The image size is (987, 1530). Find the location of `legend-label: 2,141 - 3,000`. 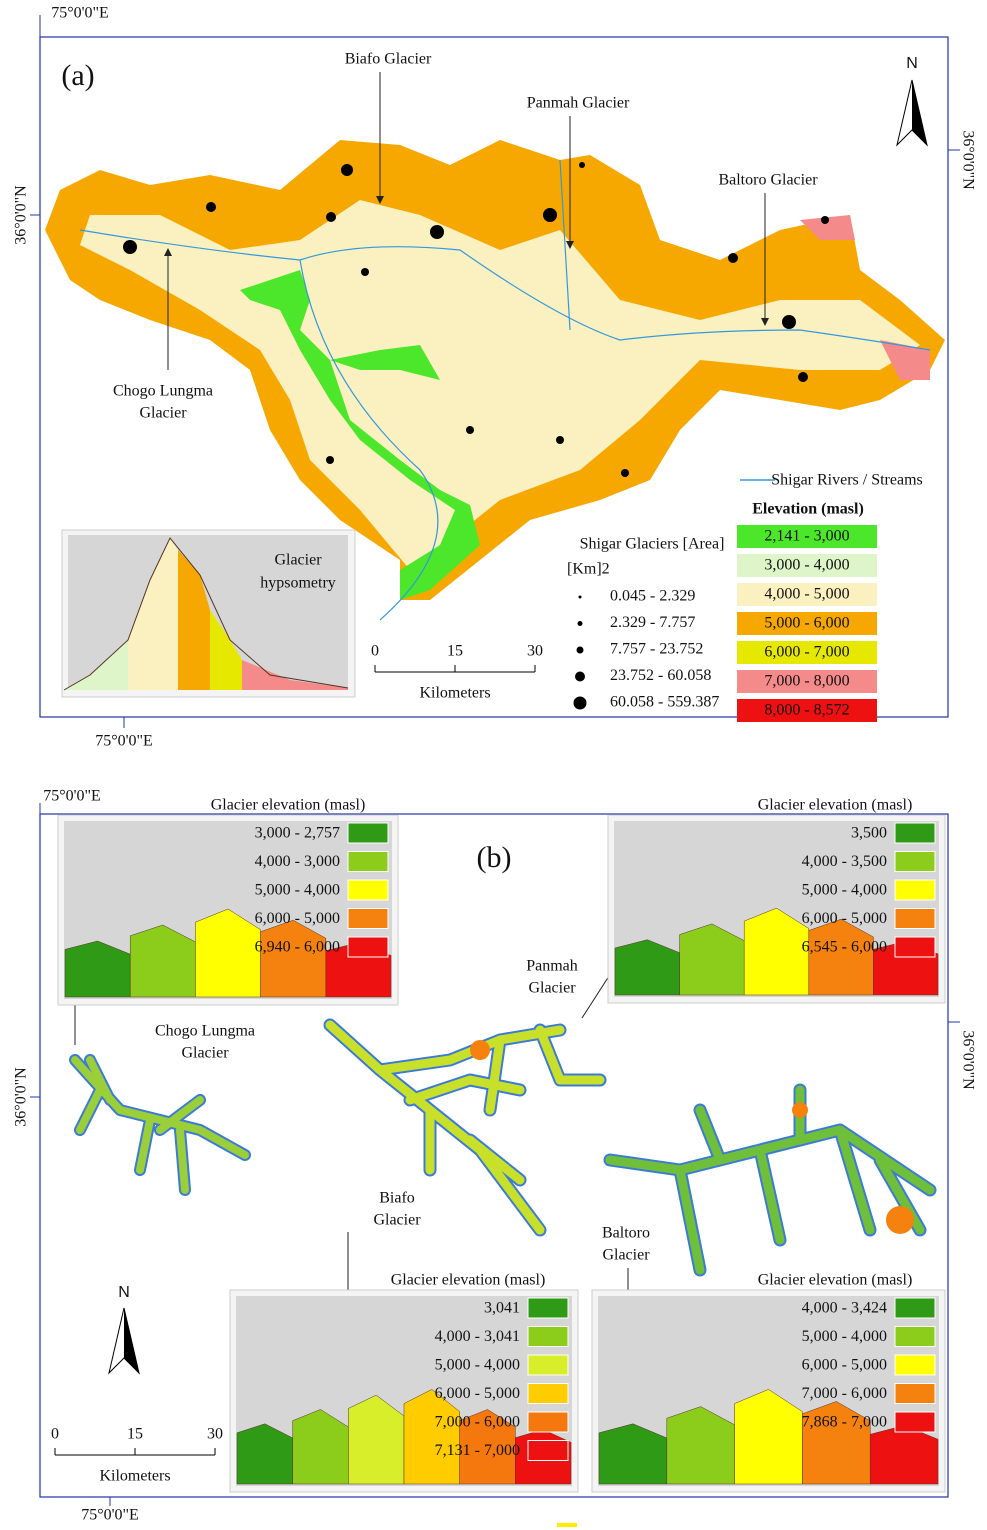

legend-label: 2,141 - 3,000 is located at coordinates (806, 536).